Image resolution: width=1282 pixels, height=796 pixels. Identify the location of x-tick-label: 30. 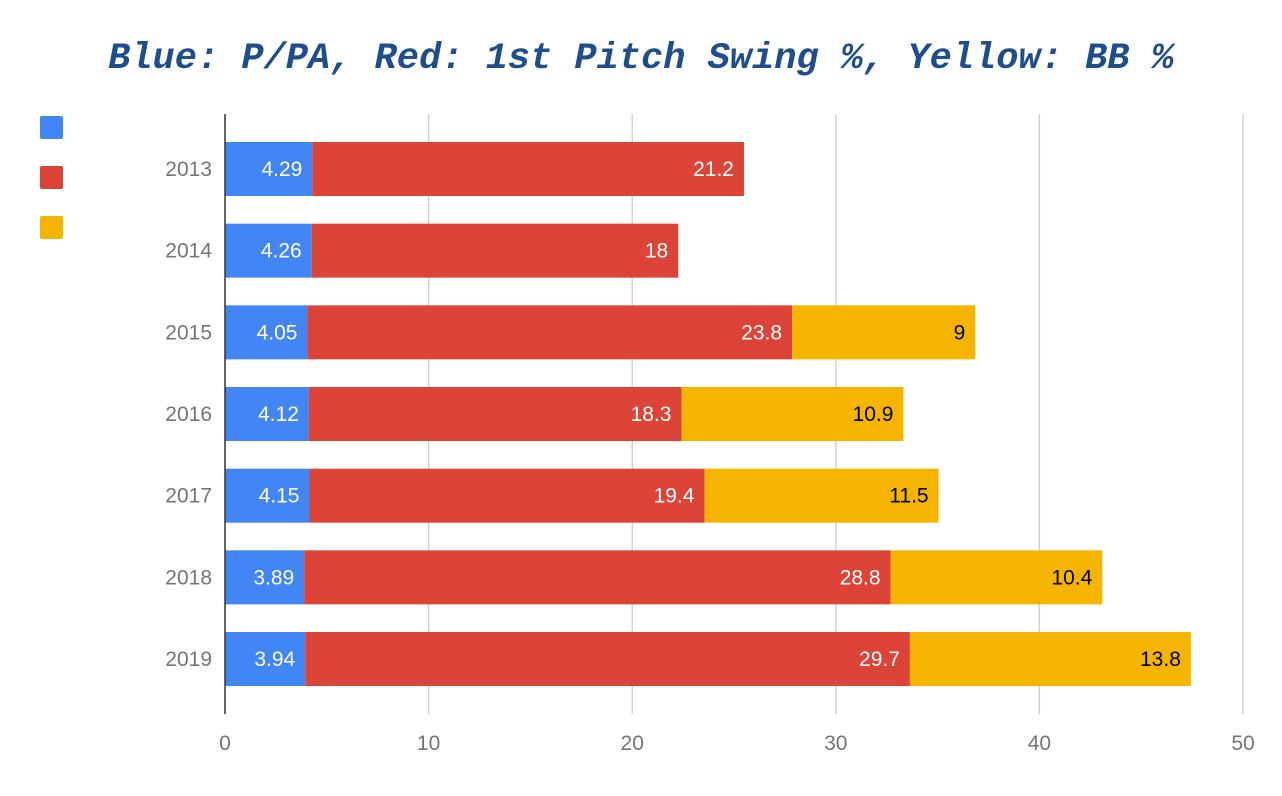
(835, 743).